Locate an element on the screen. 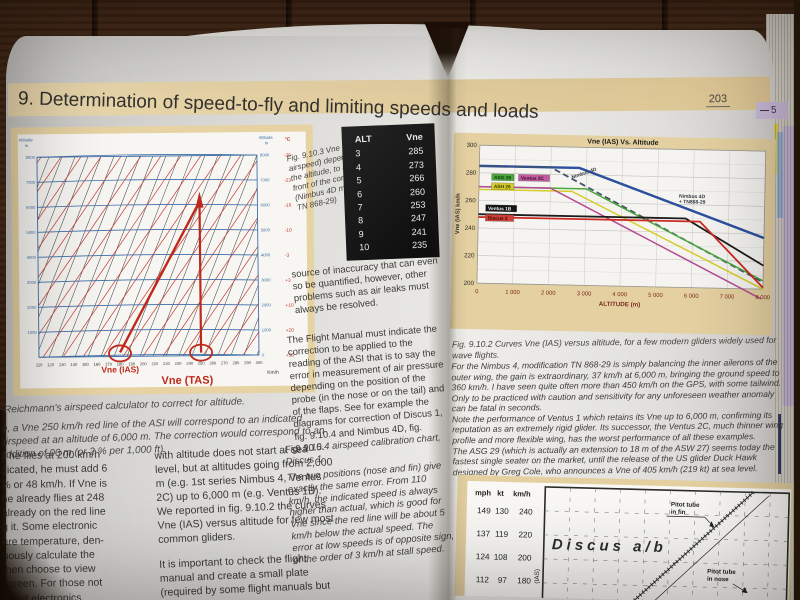 The height and width of the screenshot is (600, 800). svg-text: 250 is located at coordinates (202, 363).